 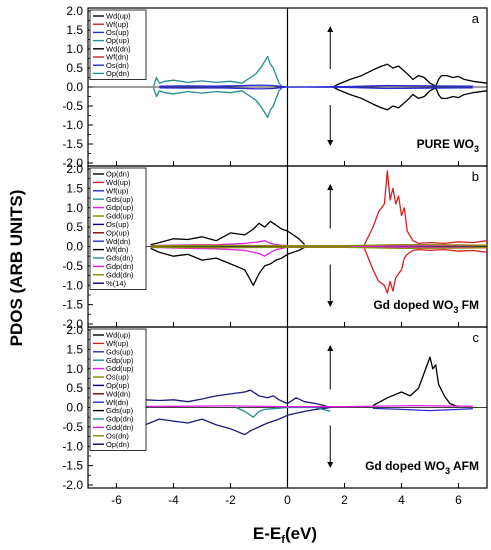 I want to click on panel-annotation: Gd doped WO3 AFM, so click(x=422, y=467).